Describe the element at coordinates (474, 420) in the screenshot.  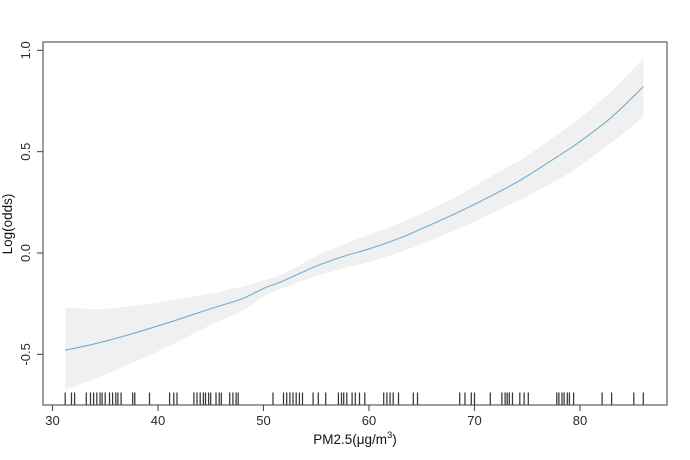
I see `x-tick-label: 70` at that location.